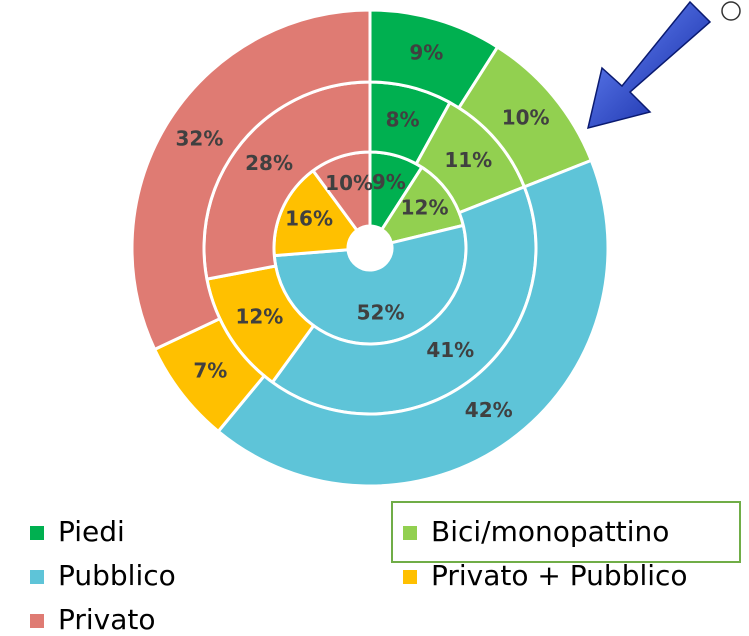 Image resolution: width=749 pixels, height=636 pixels. What do you see at coordinates (117, 575) in the screenshot?
I see `legend-label: Pubblico` at bounding box center [117, 575].